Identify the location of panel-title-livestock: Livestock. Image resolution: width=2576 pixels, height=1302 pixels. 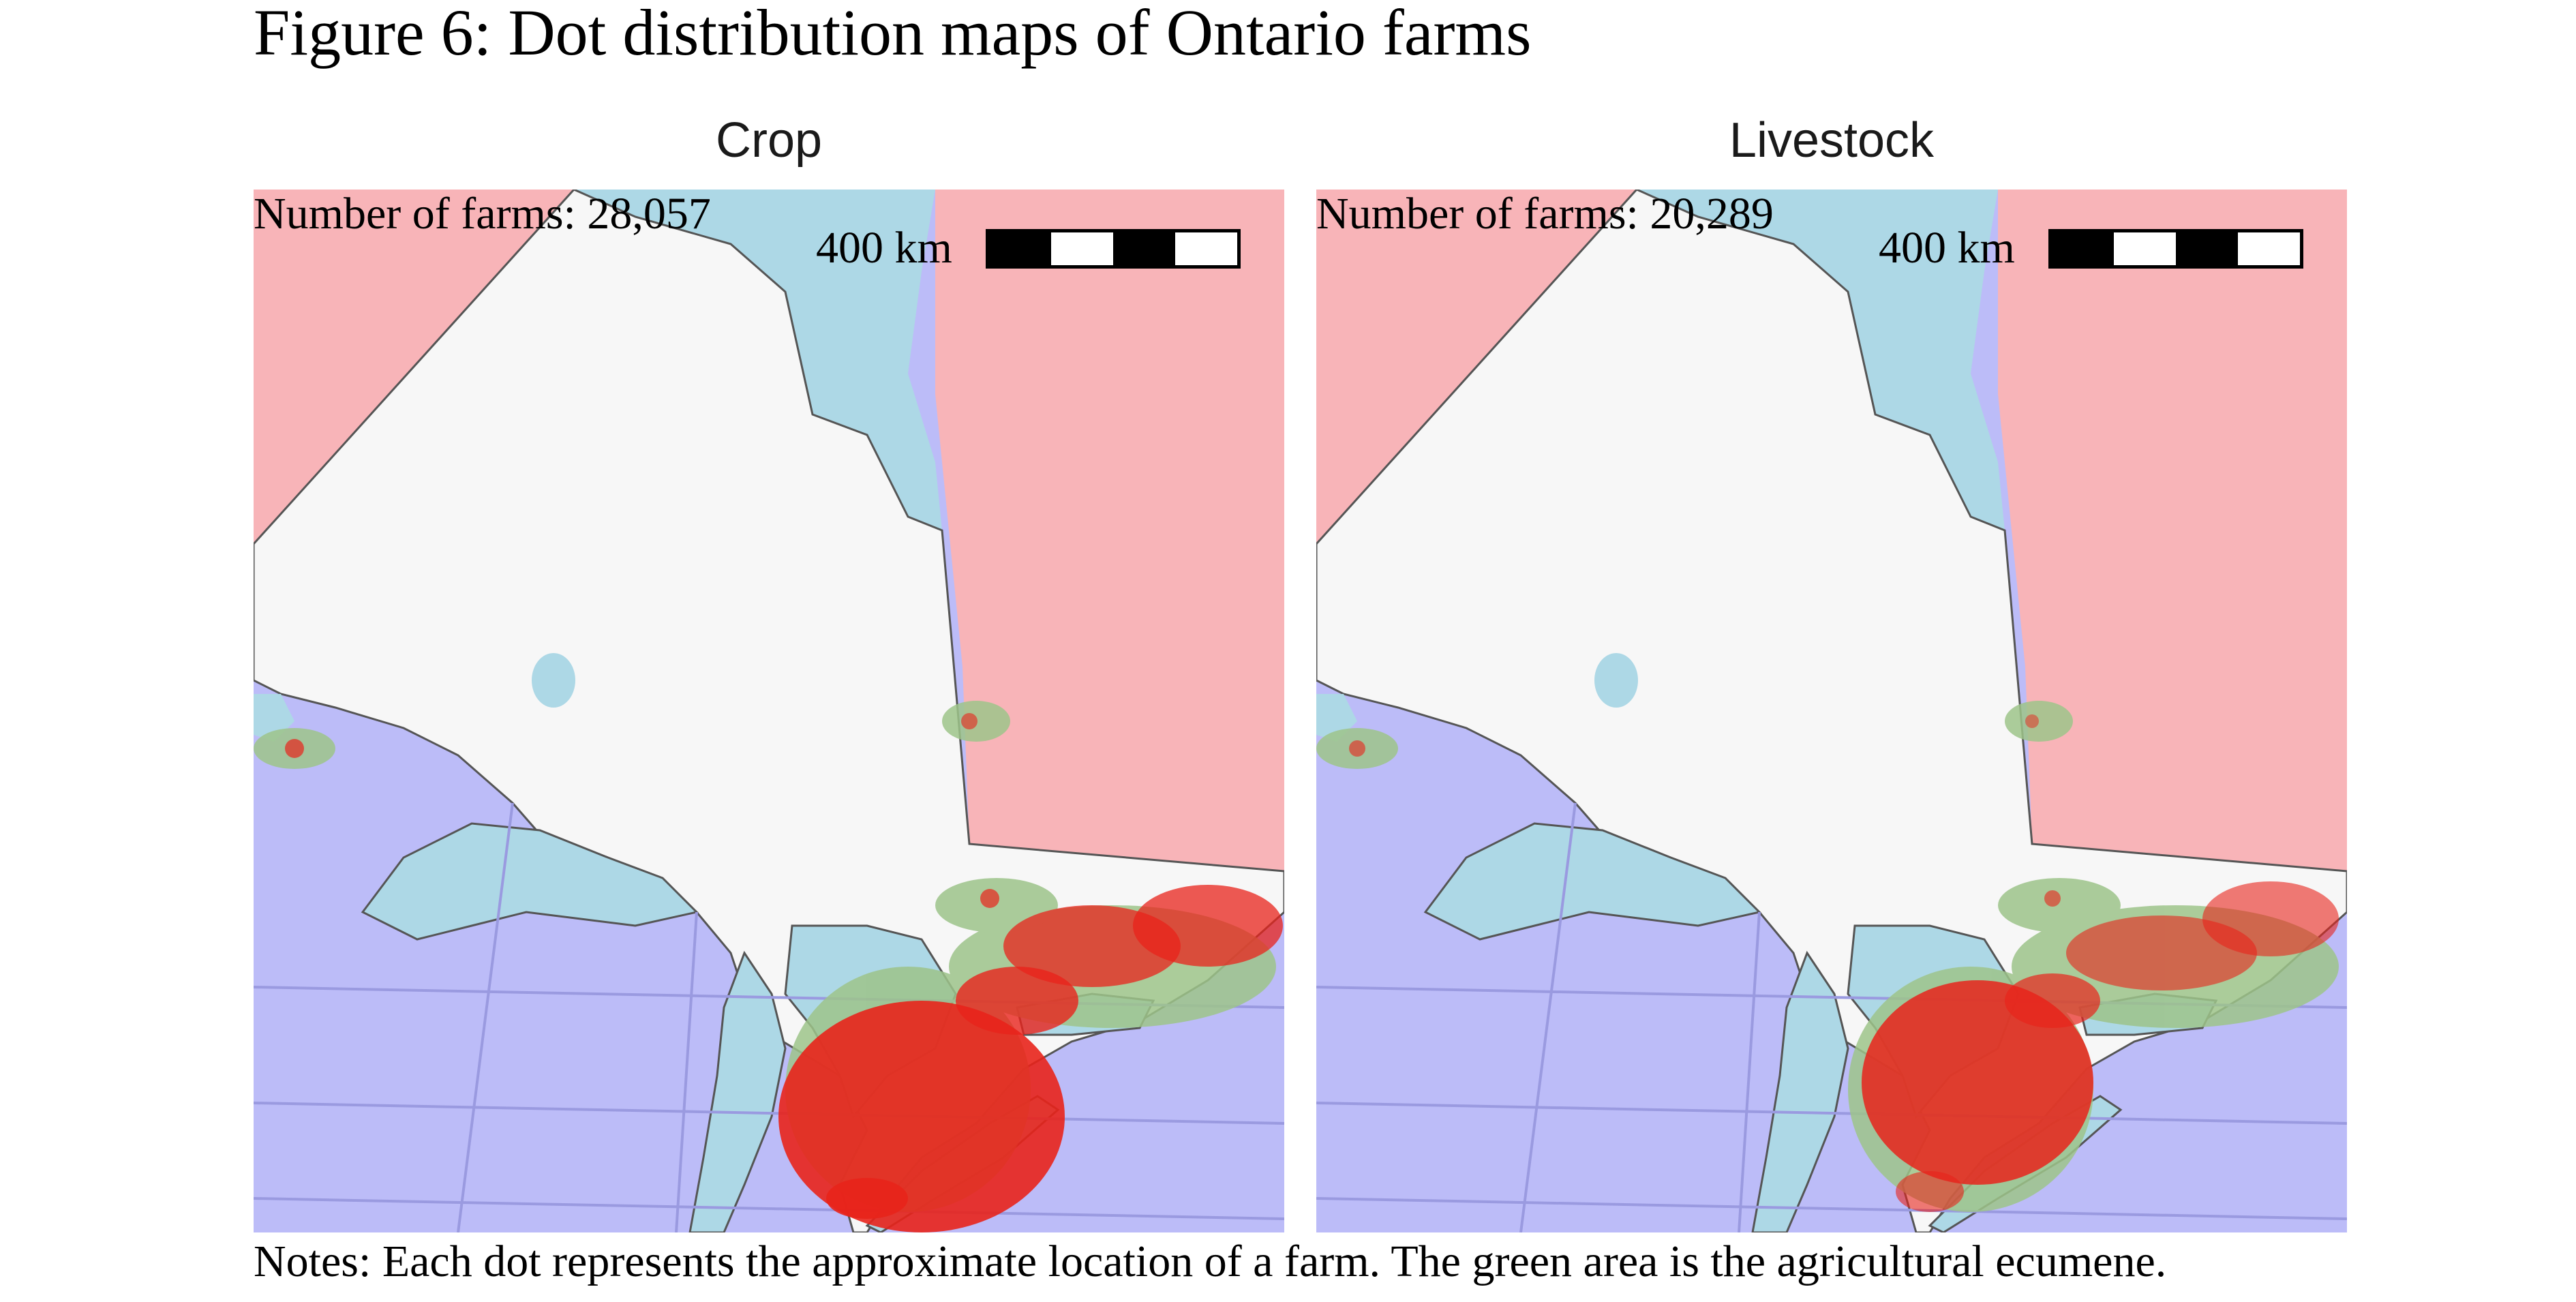
(1832, 140).